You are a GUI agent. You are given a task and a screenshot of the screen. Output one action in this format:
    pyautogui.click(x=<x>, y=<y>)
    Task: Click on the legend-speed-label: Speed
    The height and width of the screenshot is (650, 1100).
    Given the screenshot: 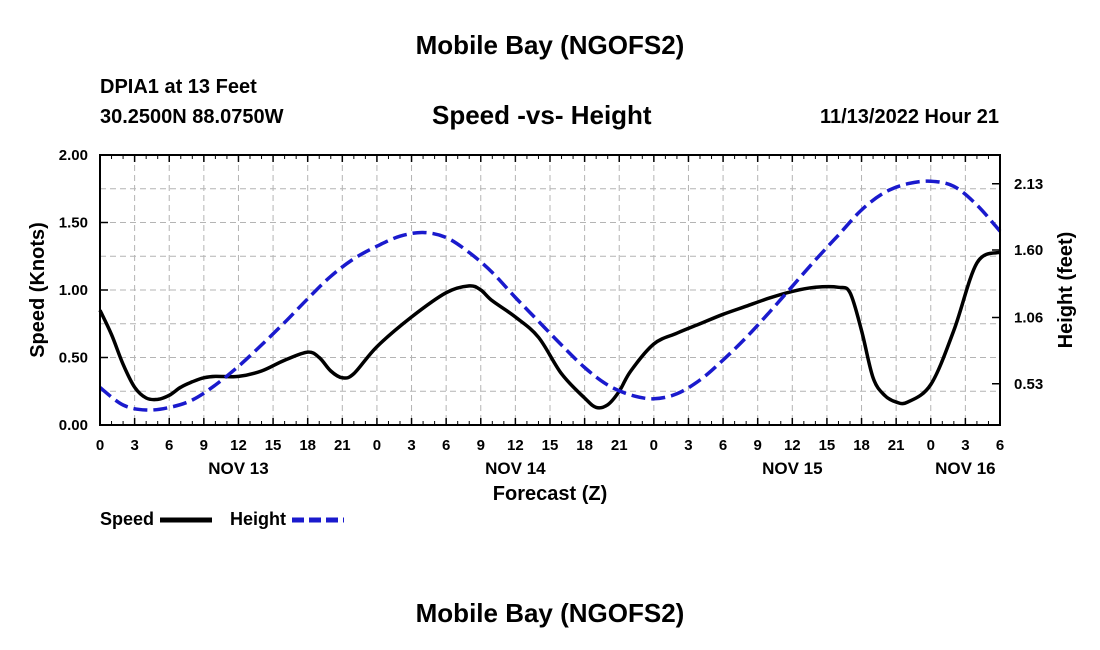 What is the action you would take?
    pyautogui.click(x=127, y=519)
    